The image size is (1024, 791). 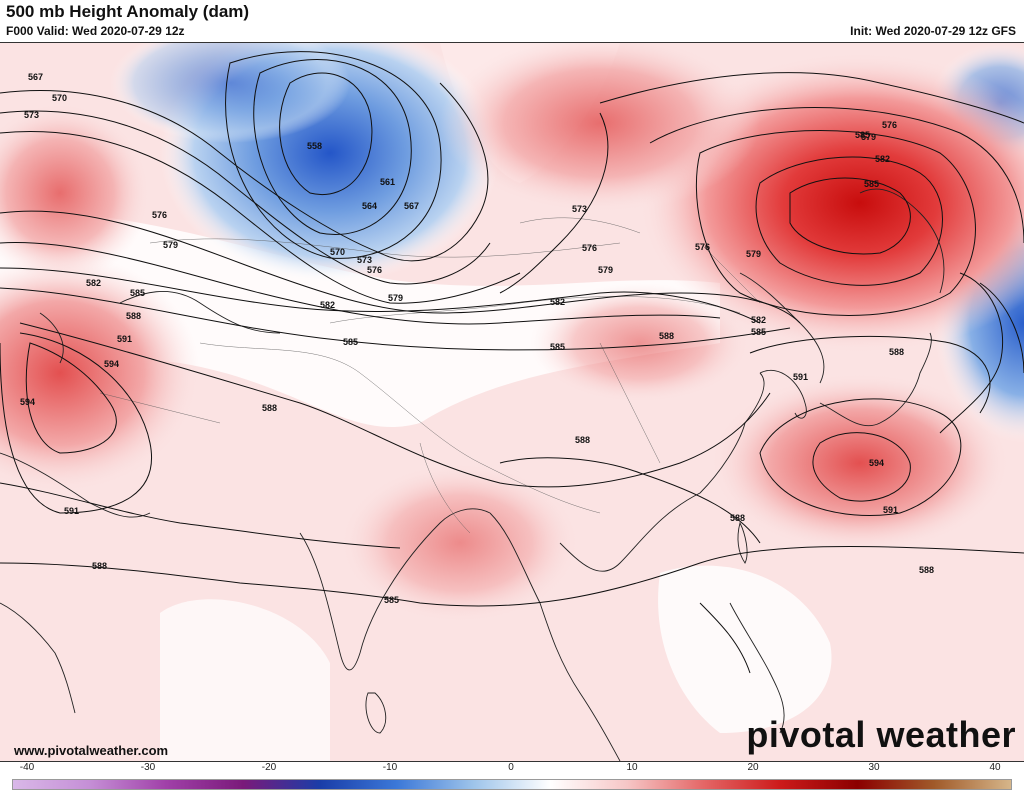 I want to click on positive-anomaly-north-central, so click(x=600, y=128).